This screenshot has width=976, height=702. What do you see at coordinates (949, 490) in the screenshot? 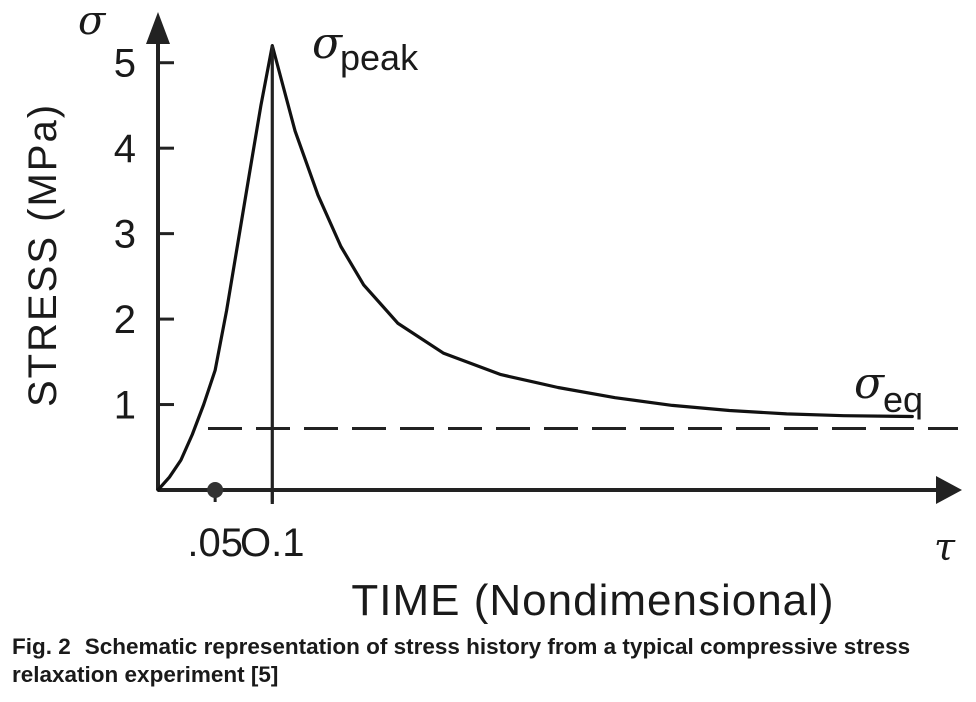
I see `x-axis-arrow` at bounding box center [949, 490].